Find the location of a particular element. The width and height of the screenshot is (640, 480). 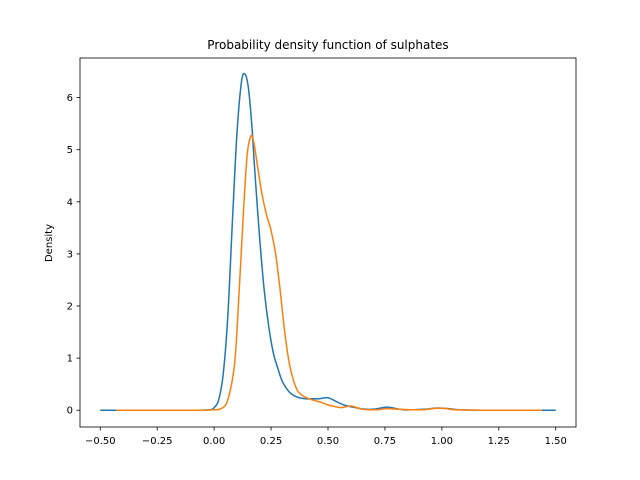

y-tick-label: 5 is located at coordinates (70, 150).